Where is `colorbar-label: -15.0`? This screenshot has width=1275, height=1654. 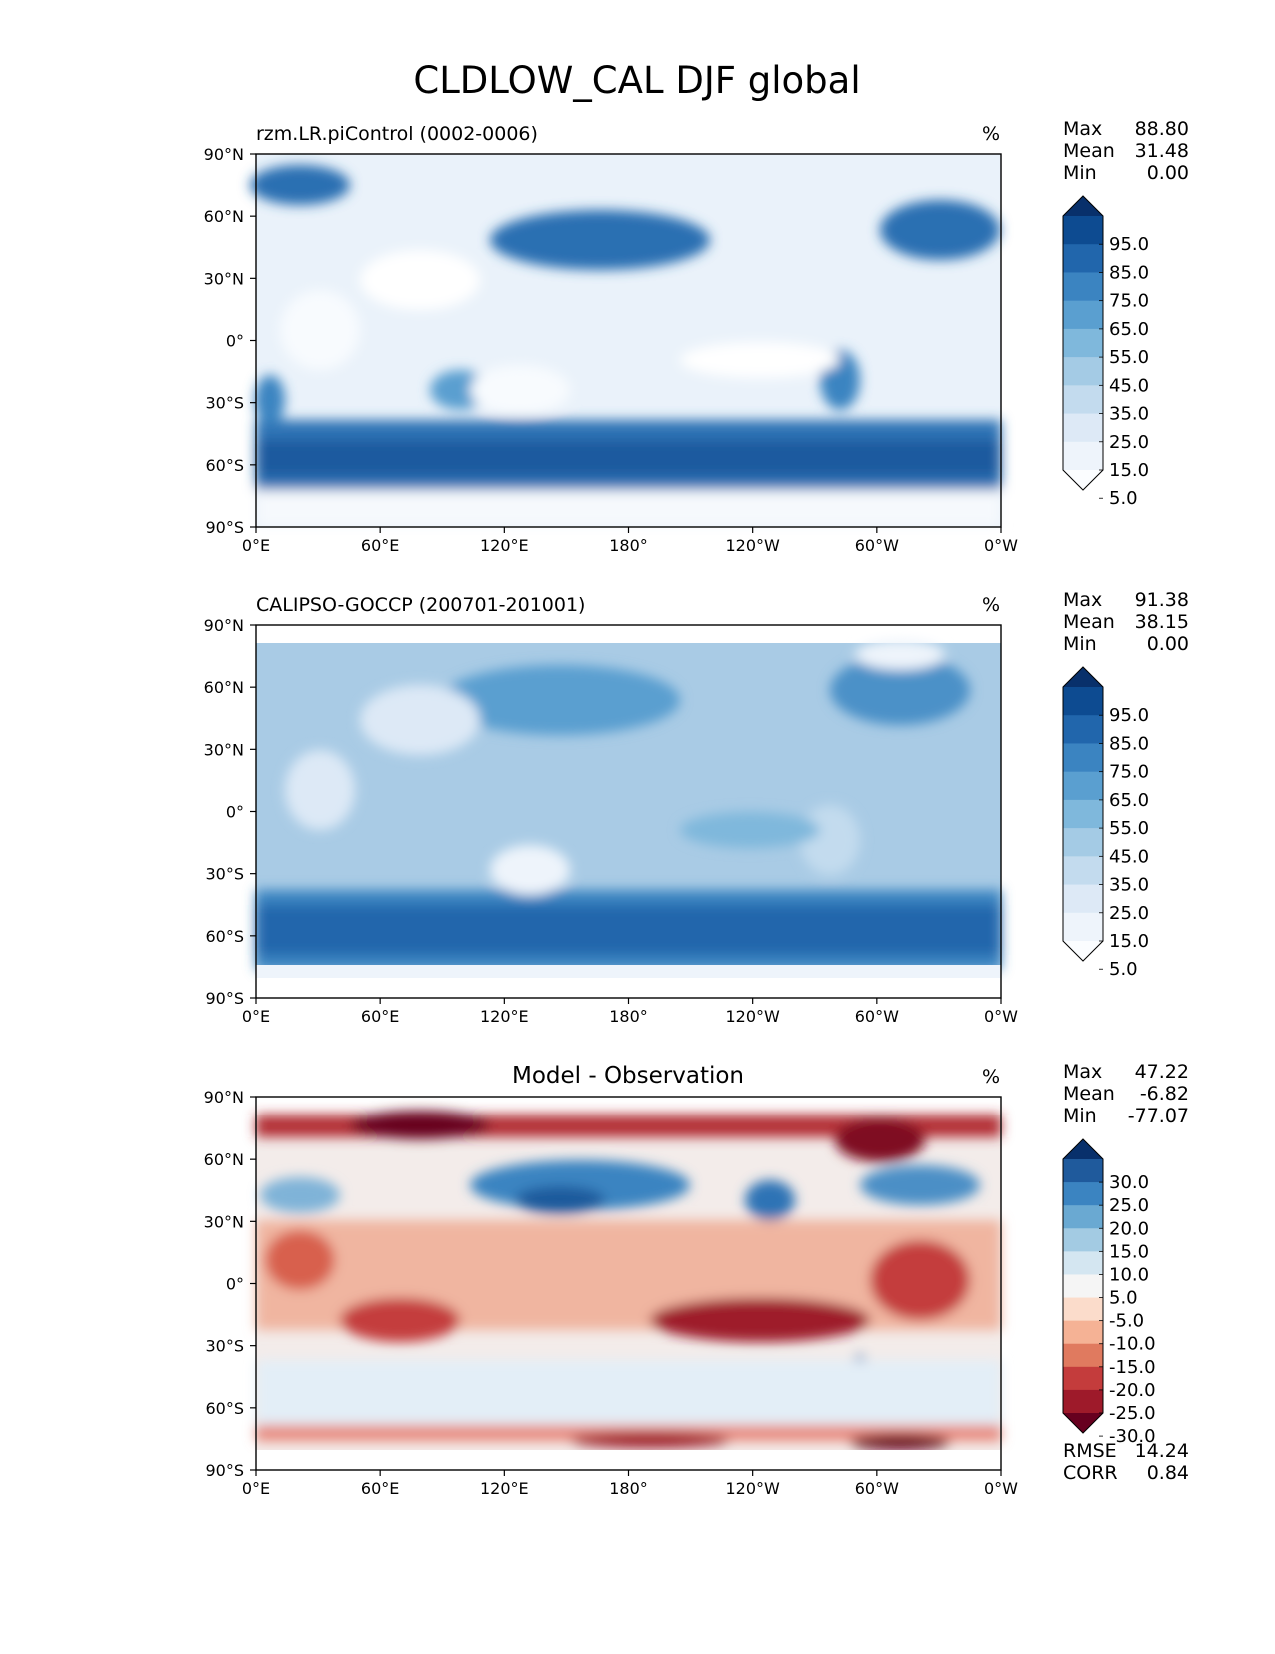 colorbar-label: -15.0 is located at coordinates (1132, 1367).